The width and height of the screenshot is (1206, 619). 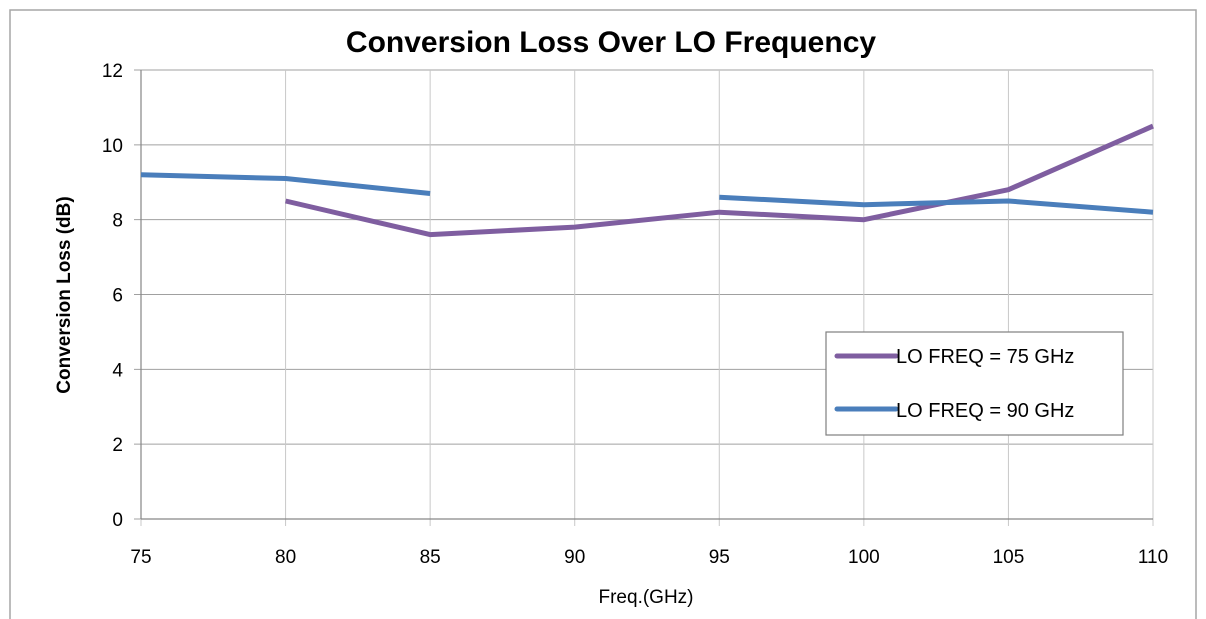 I want to click on y-tick-label: 10, so click(x=112, y=146).